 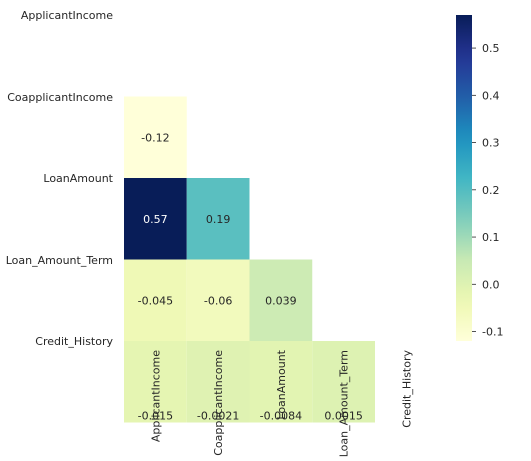 What do you see at coordinates (491, 48) in the screenshot?
I see `colorbar-tick-label: 0.5` at bounding box center [491, 48].